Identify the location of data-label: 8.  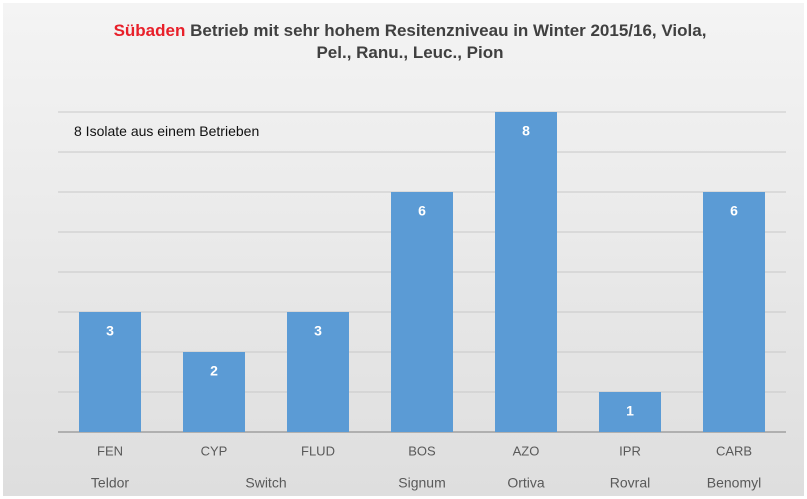
(526, 131).